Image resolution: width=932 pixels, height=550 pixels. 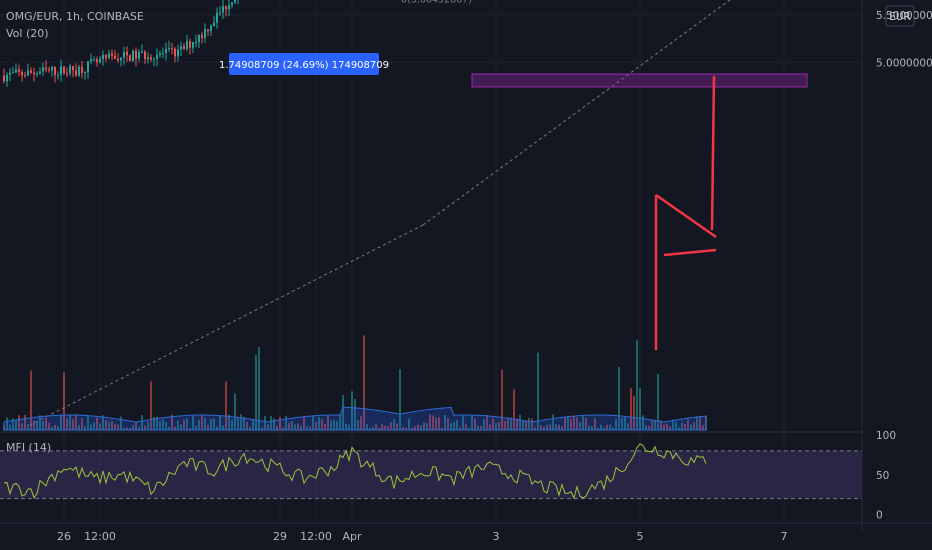 I want to click on symbol-title: OMG/EUR, 1h, COINBASE, so click(x=75, y=16).